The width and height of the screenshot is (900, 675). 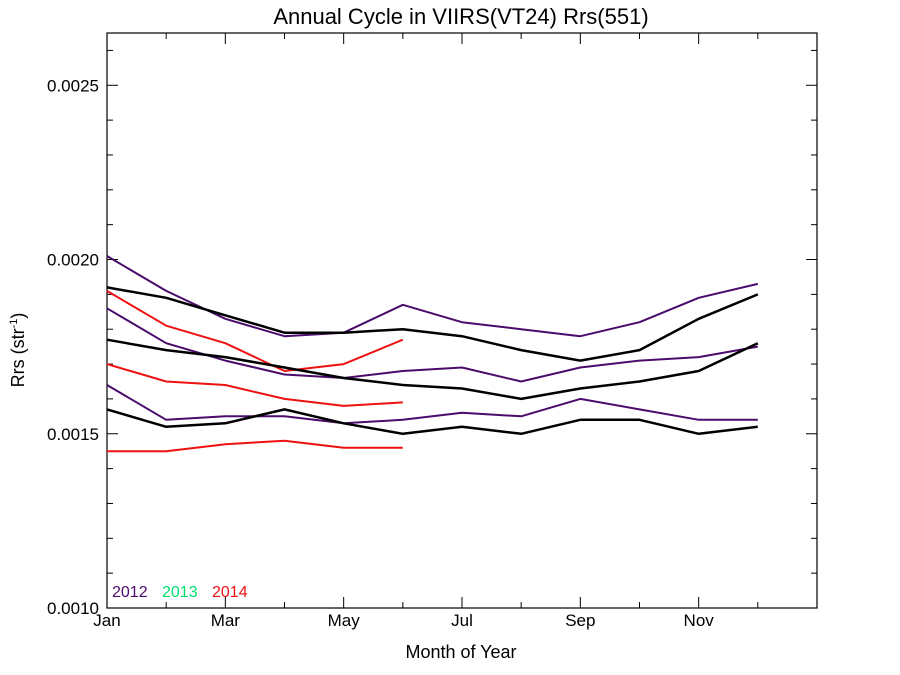 I want to click on x-tick-label: May, so click(x=344, y=620).